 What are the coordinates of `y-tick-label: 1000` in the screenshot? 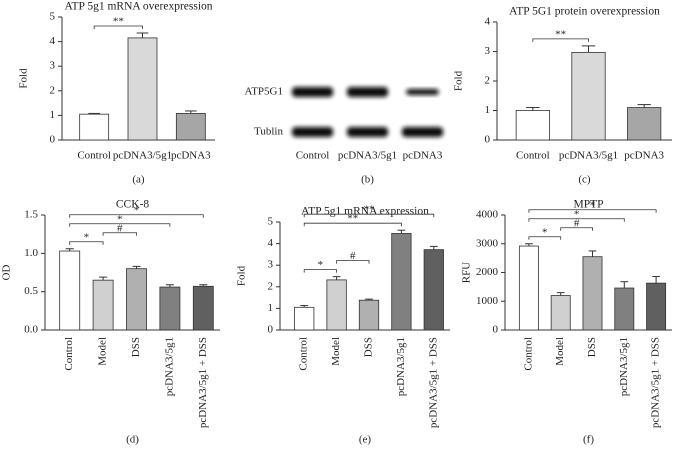 It's located at (487, 301).